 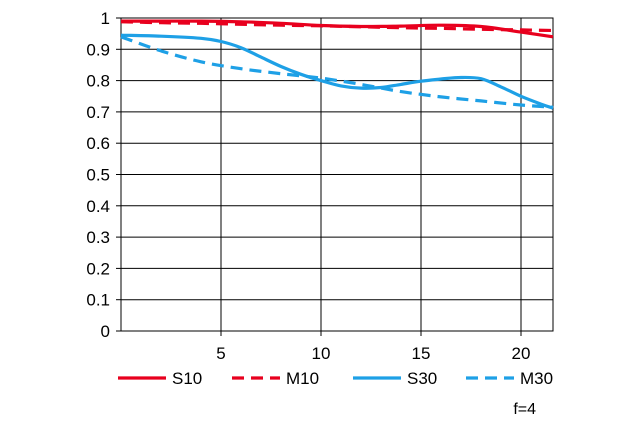 I want to click on x-tick-labels: 5 10 15 20, so click(x=373, y=353).